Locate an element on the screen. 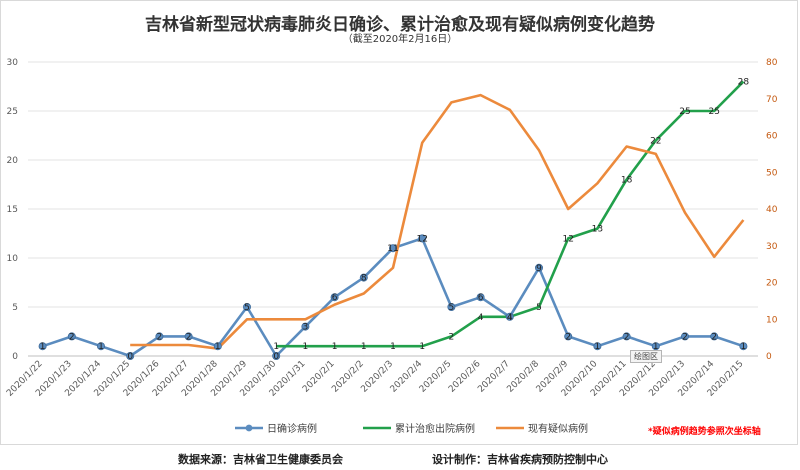  right-axis-ticks: 0 10 20 30 40 50 60 70 80 is located at coordinates (772, 210).